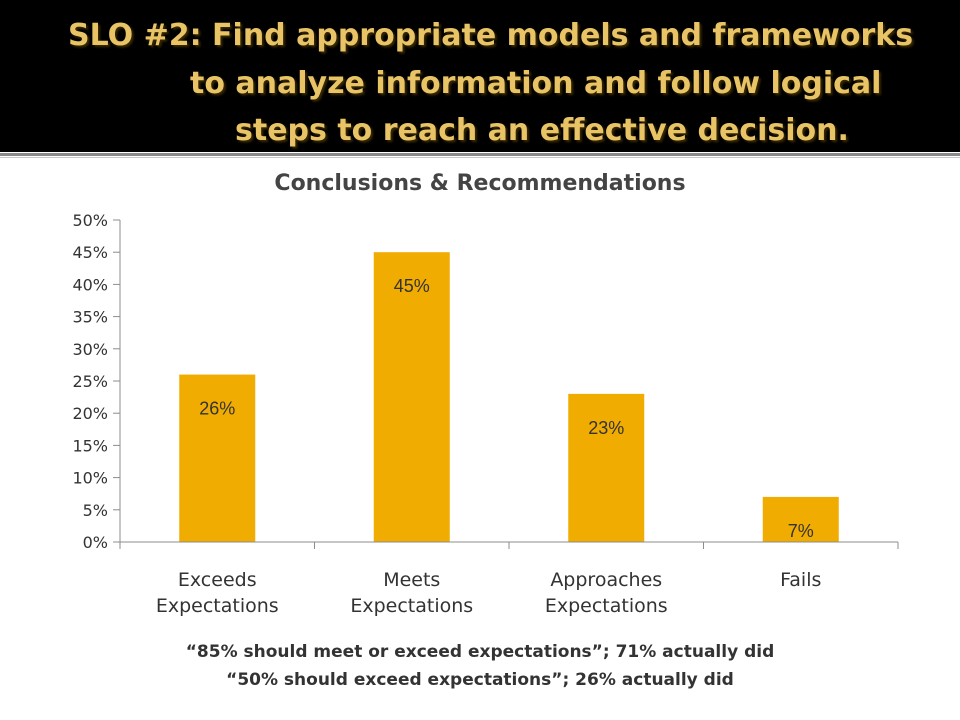  Describe the element at coordinates (480, 157) in the screenshot. I see `divider-rule-thin` at that location.